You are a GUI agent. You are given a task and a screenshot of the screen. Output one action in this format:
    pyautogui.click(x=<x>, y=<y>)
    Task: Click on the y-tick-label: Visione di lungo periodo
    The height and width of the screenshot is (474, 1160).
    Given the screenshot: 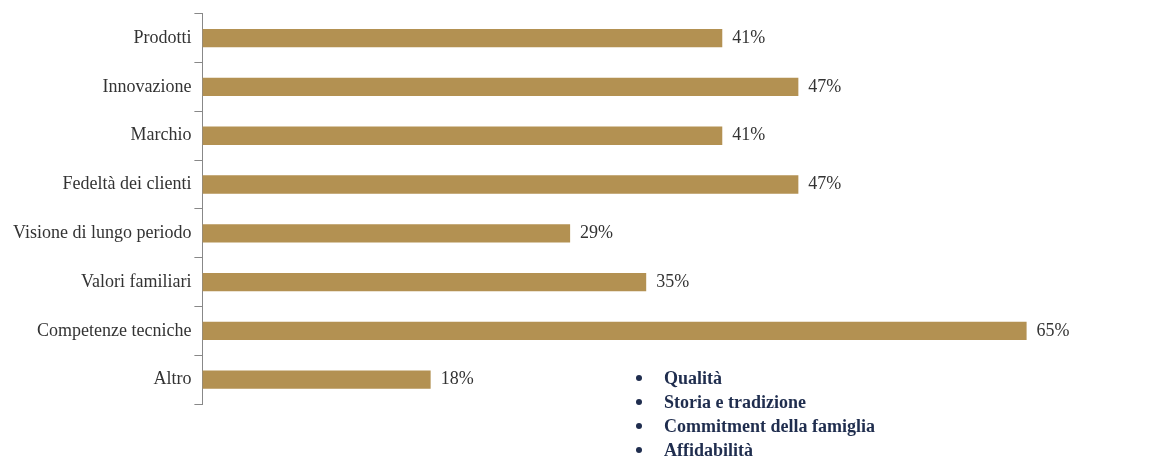 What is the action you would take?
    pyautogui.click(x=102, y=232)
    